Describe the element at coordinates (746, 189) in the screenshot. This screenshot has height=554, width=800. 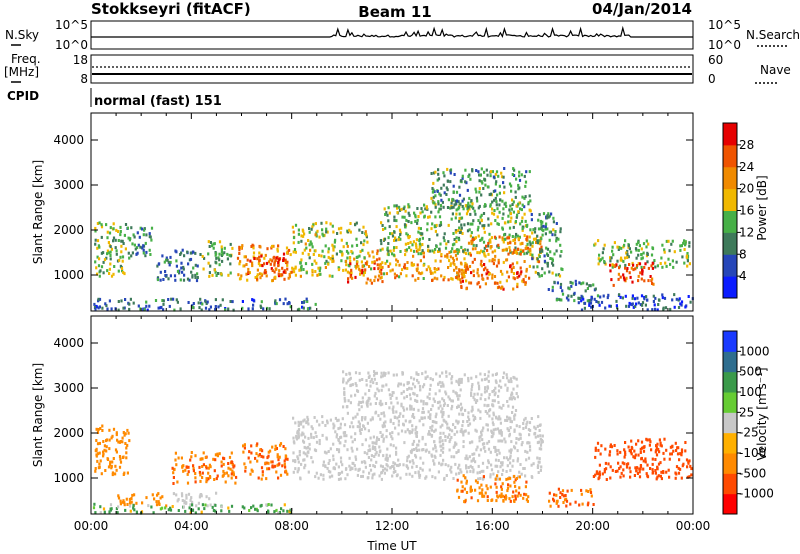
I see `power-colorbar-tick-label: 20` at that location.